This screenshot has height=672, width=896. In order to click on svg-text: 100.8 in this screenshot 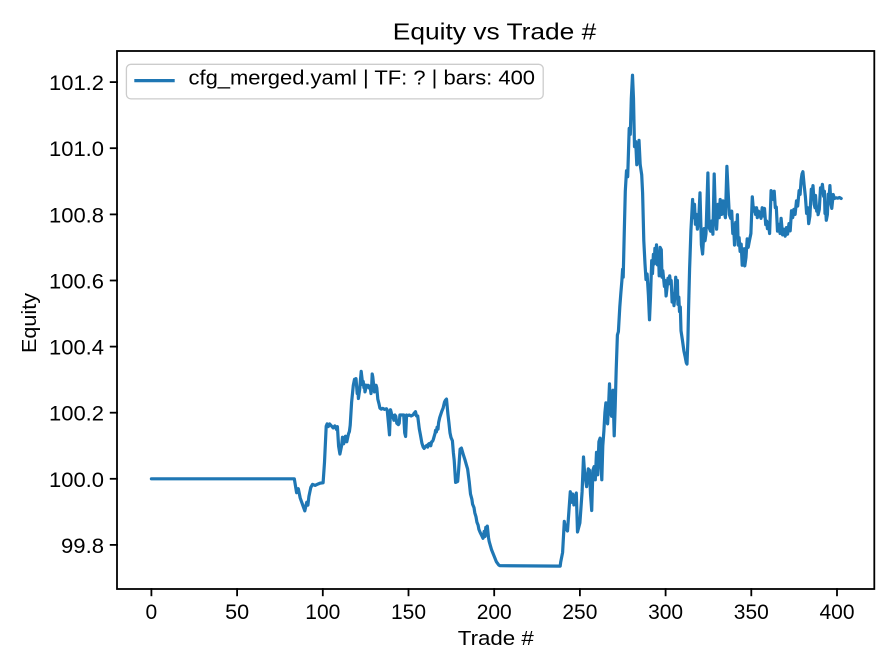, I will do `click(76, 215)`.